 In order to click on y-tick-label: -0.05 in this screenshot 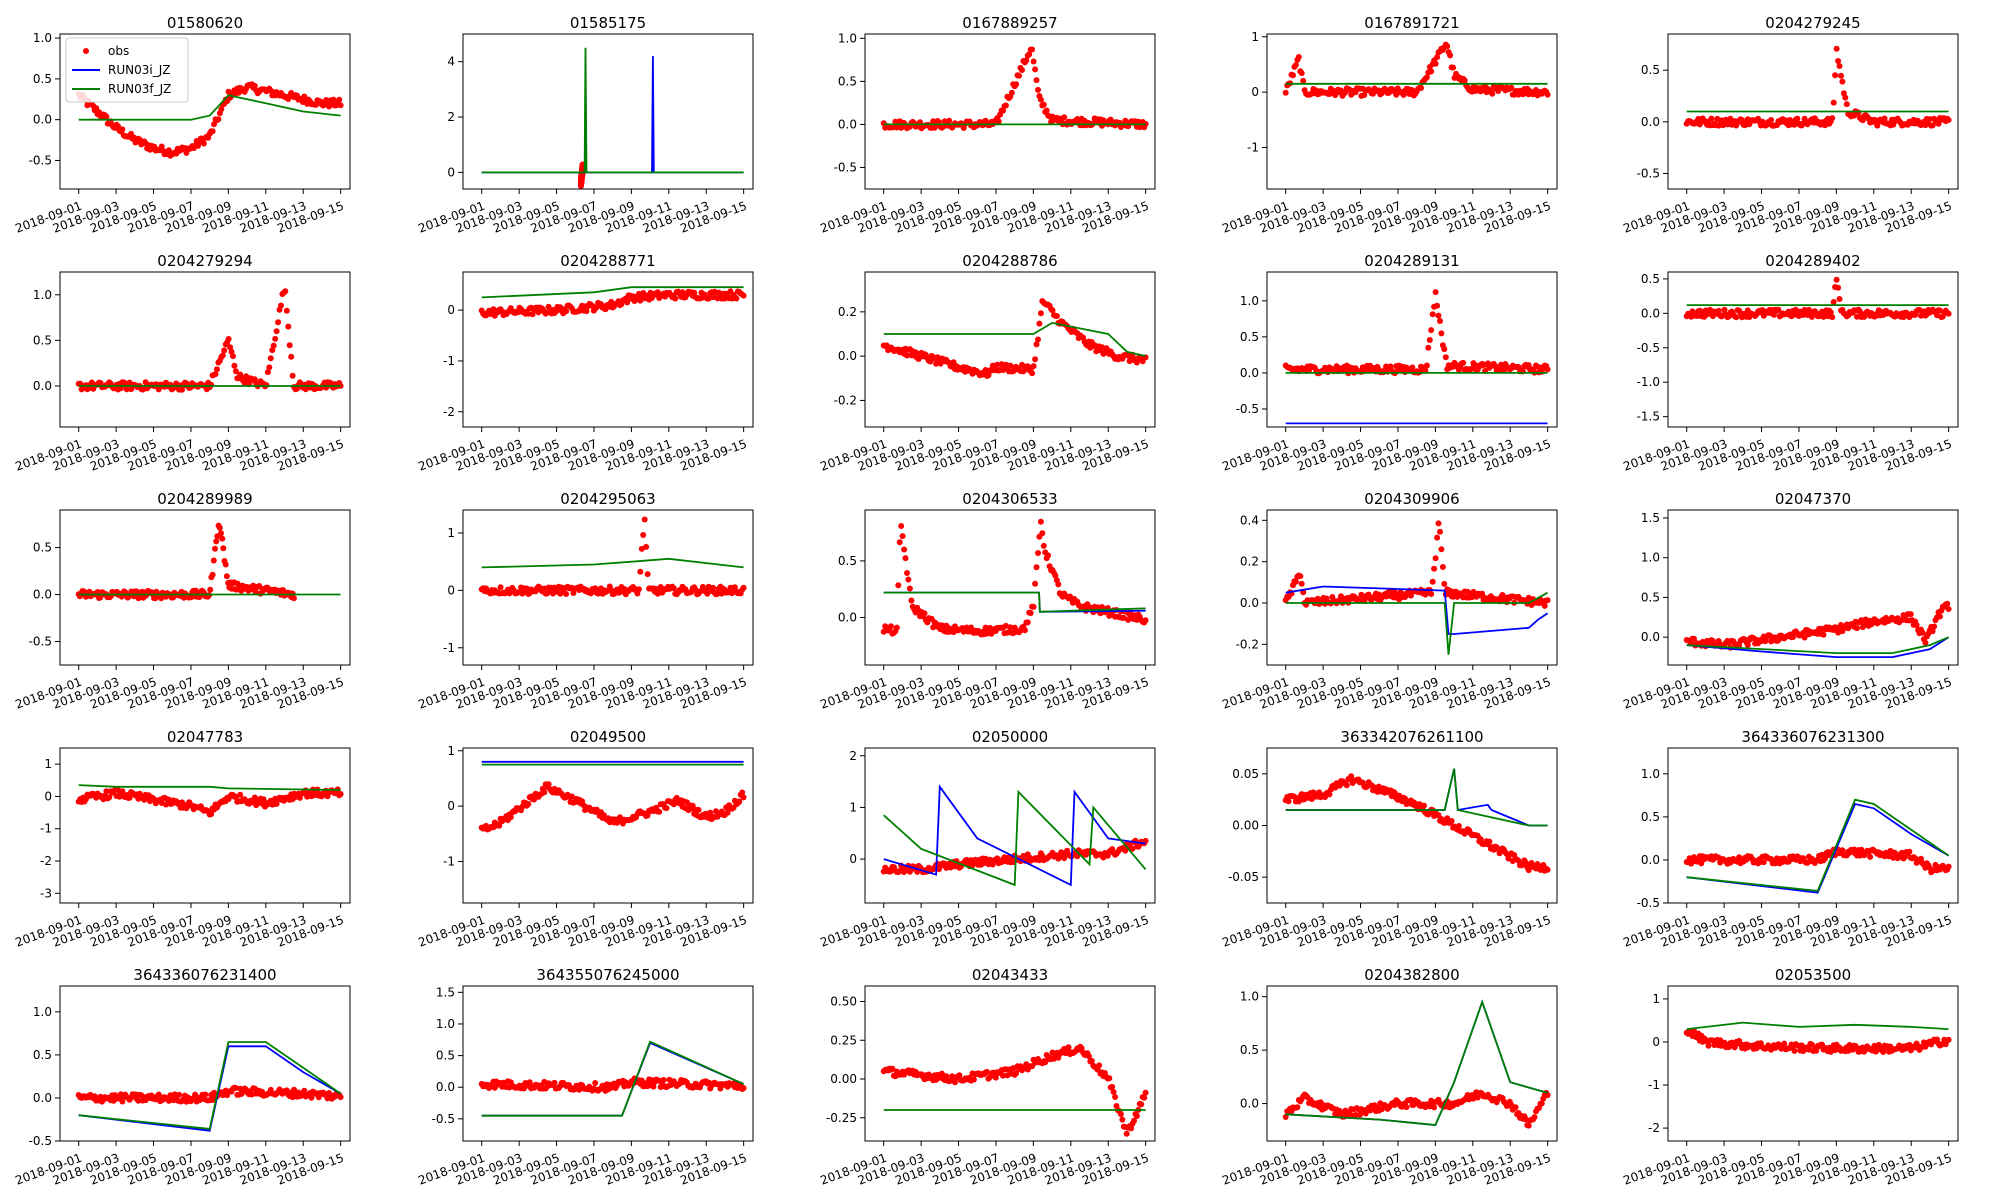, I will do `click(1243, 877)`.